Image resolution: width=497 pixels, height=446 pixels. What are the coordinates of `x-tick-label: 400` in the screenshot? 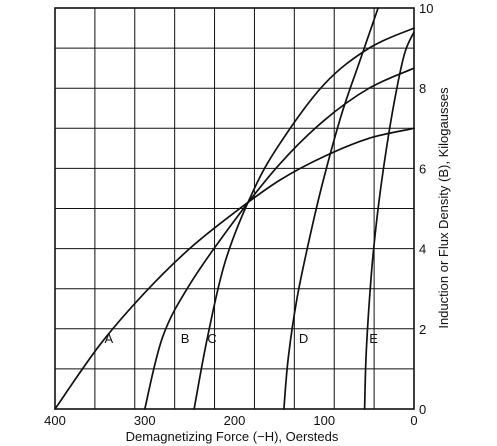 It's located at (55, 420).